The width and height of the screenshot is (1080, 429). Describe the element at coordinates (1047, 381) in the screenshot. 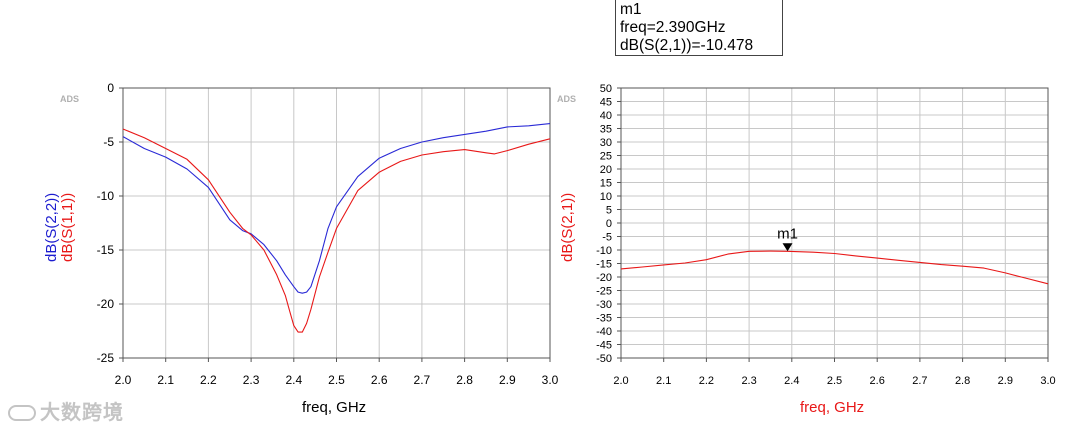

I see `plot2-x-tick-label: 3.0` at that location.